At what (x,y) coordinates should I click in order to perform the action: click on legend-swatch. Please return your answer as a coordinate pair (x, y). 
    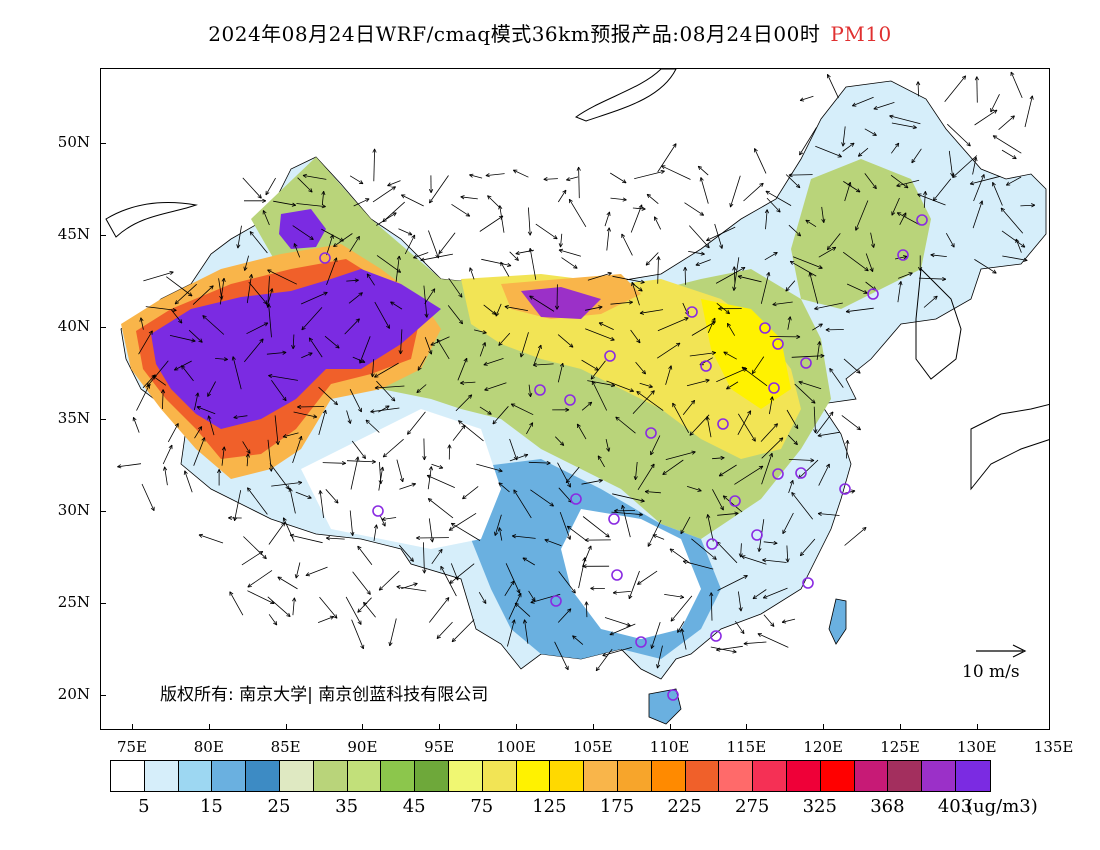
    Looking at the image, I should click on (905, 776).